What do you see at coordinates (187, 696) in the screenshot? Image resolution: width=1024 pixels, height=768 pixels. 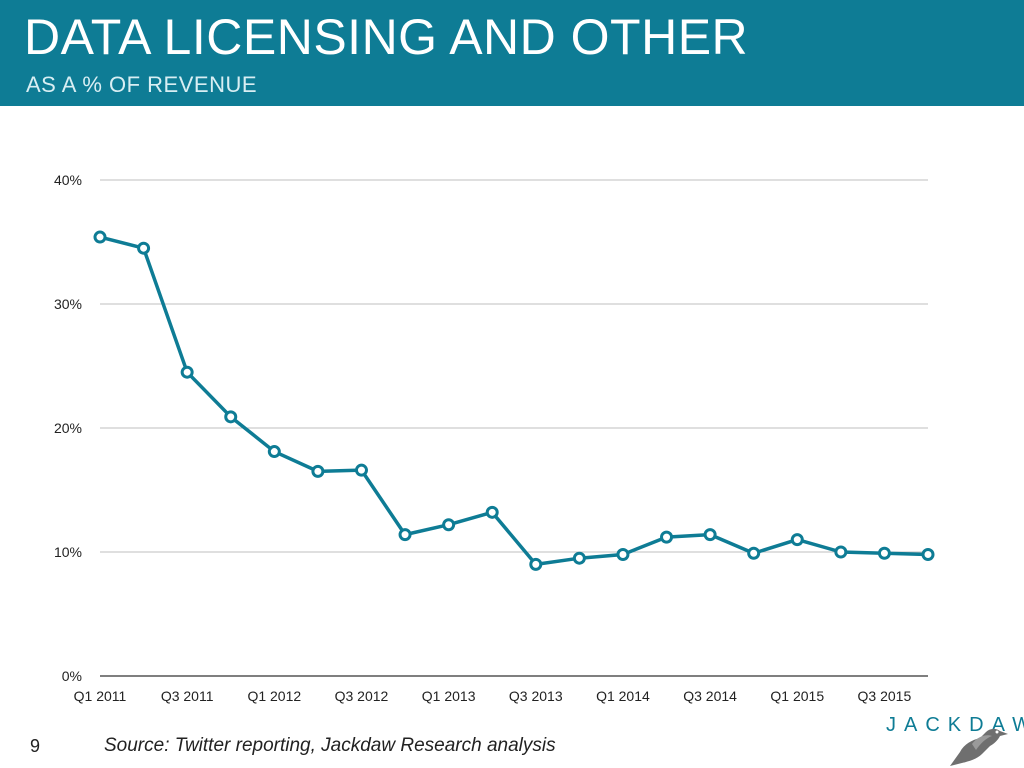 I see `x-tick-label: Q3 2011` at bounding box center [187, 696].